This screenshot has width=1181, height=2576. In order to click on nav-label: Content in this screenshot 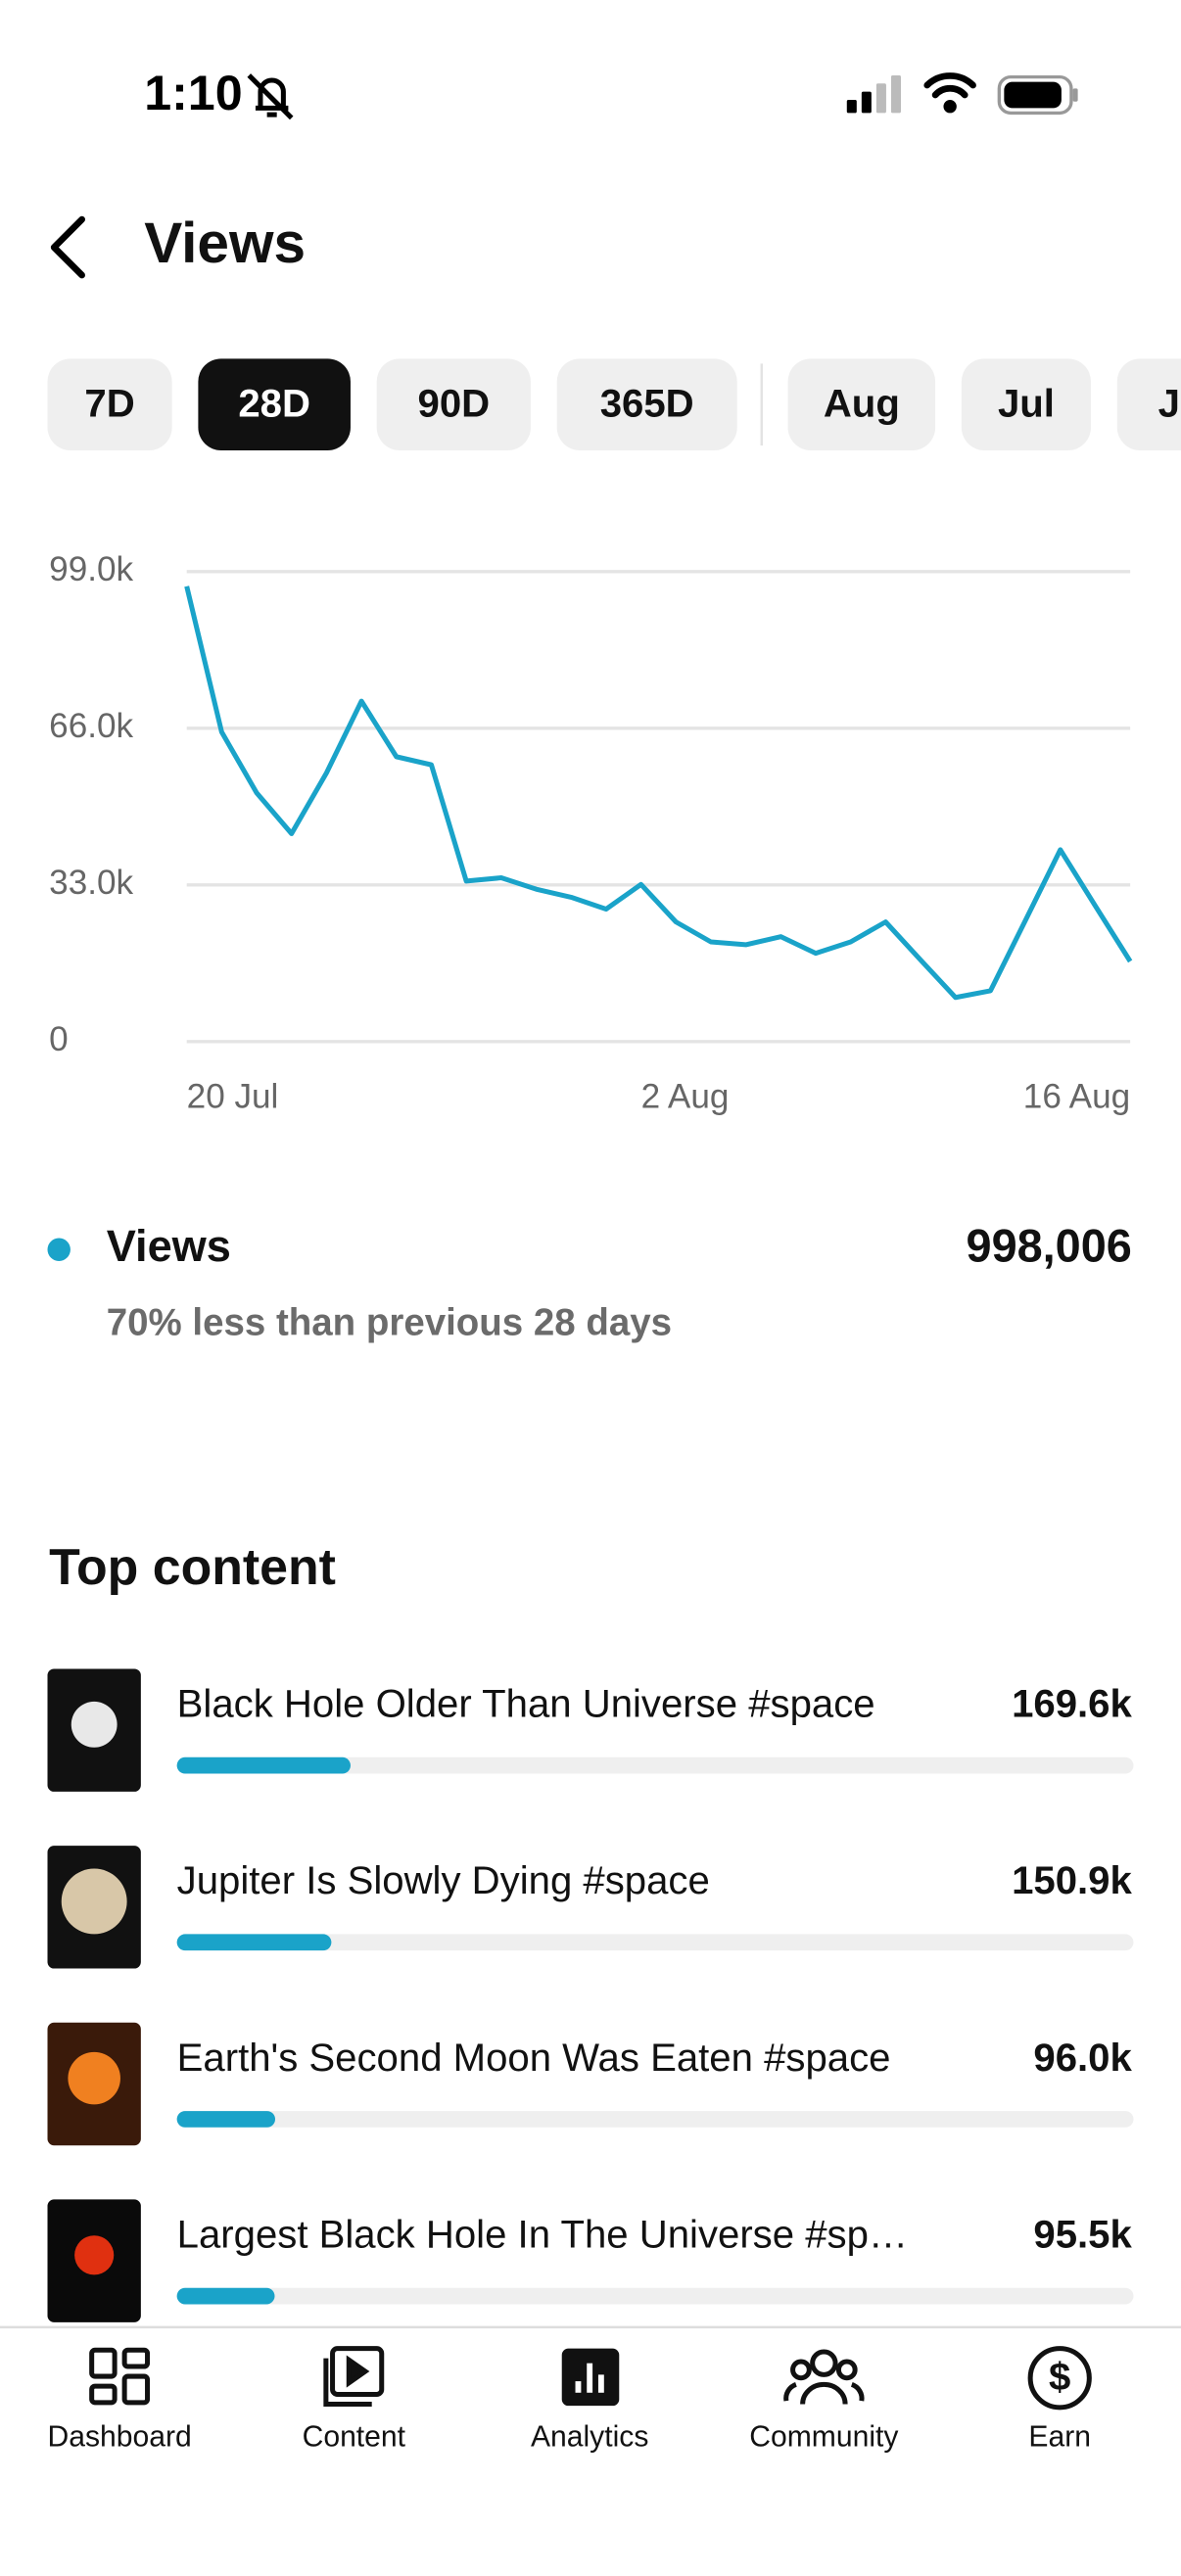, I will do `click(355, 2437)`.